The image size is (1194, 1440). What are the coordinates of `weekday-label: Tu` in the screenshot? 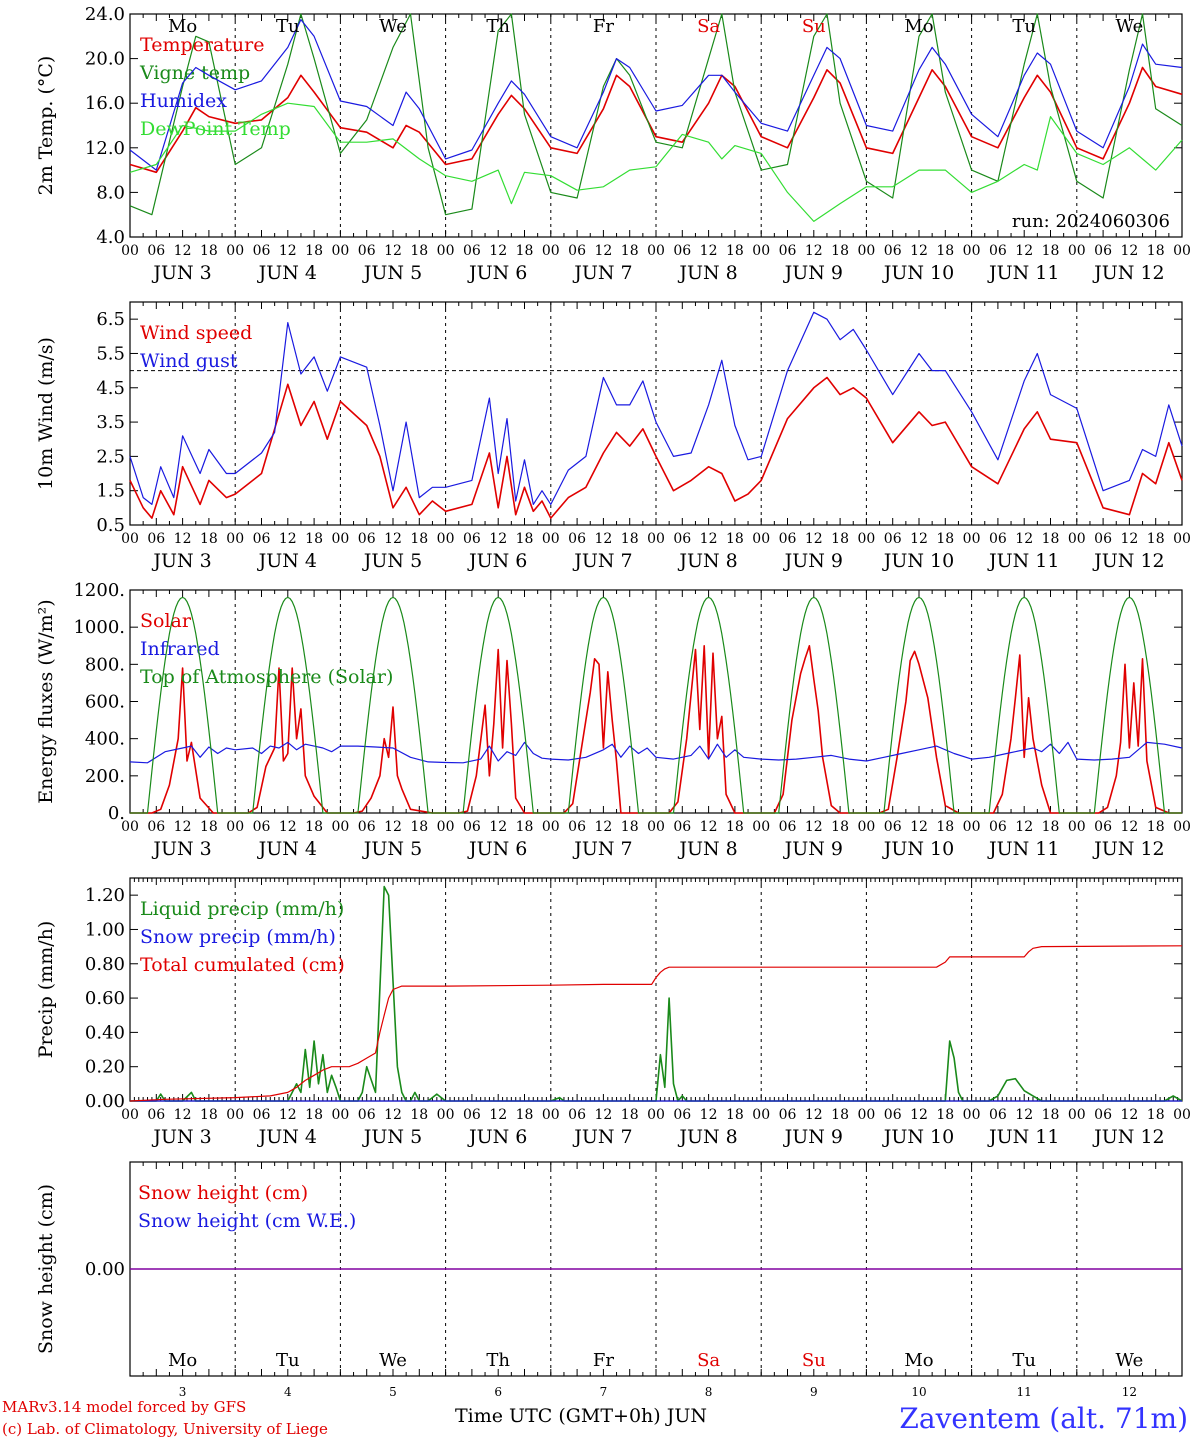 It's located at (288, 26).